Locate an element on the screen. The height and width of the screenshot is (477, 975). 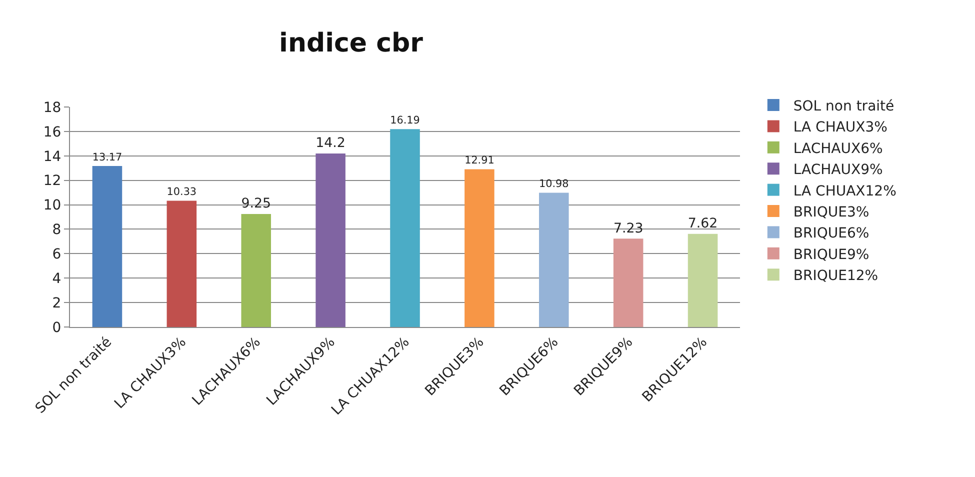
legend-label: BRIQUE6% is located at coordinates (831, 234).